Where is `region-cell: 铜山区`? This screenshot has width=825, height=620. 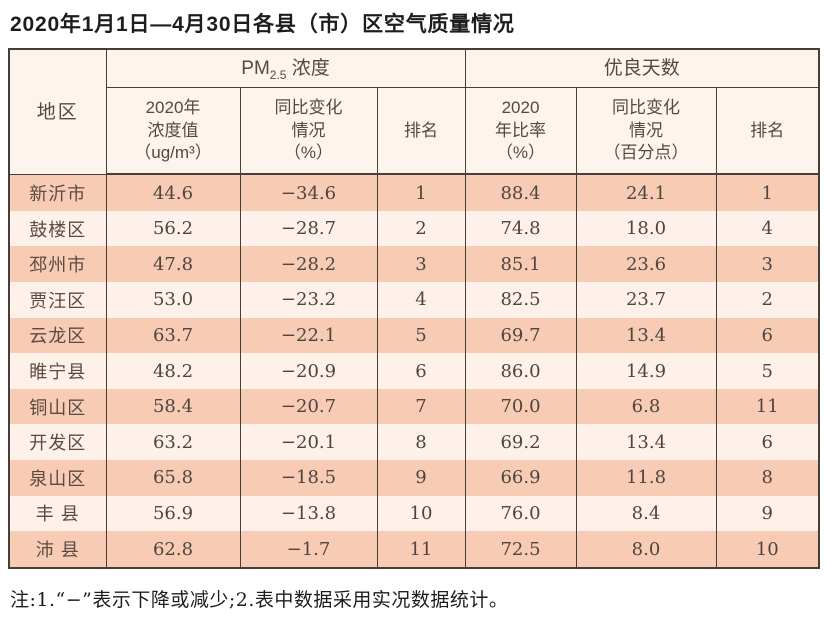
region-cell: 铜山区 is located at coordinates (57, 406).